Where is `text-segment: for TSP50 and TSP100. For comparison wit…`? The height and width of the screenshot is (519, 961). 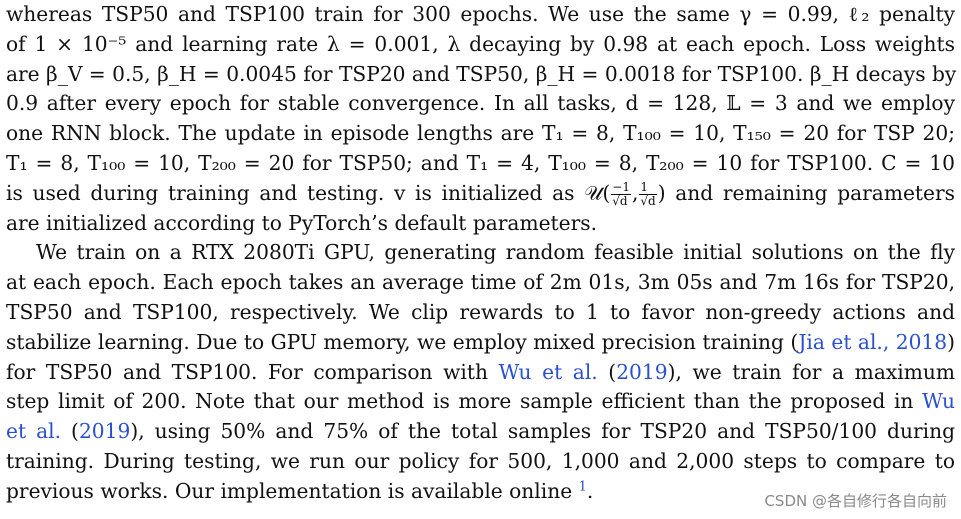
text-segment: for TSP50 and TSP100. For comparison wit… is located at coordinates (252, 371).